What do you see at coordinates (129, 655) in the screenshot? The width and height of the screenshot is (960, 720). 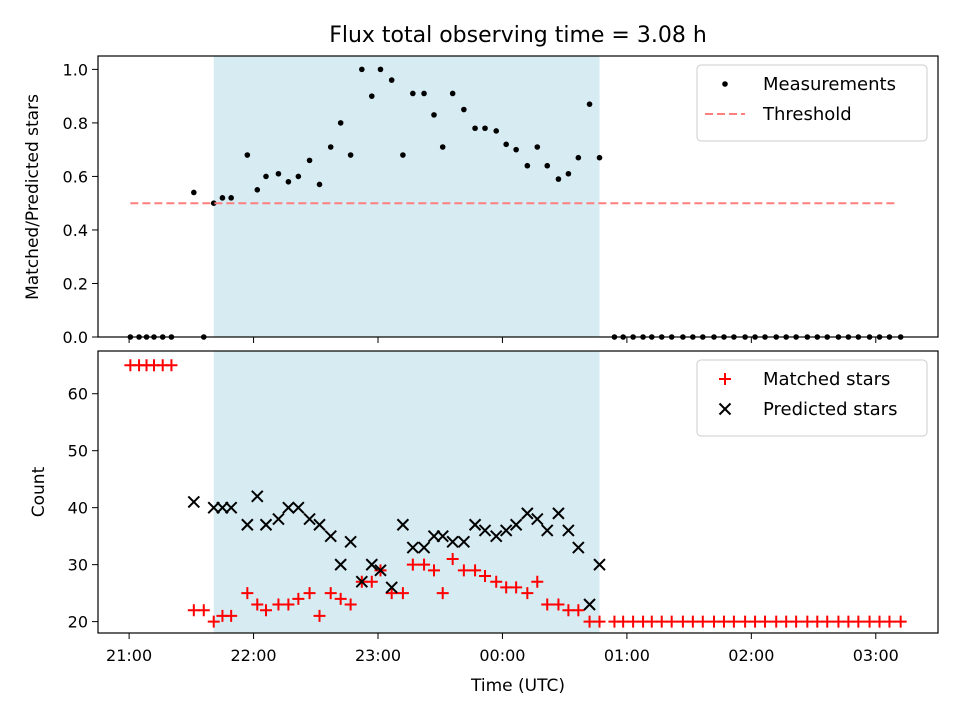 I see `x-tick-label: 21:00` at bounding box center [129, 655].